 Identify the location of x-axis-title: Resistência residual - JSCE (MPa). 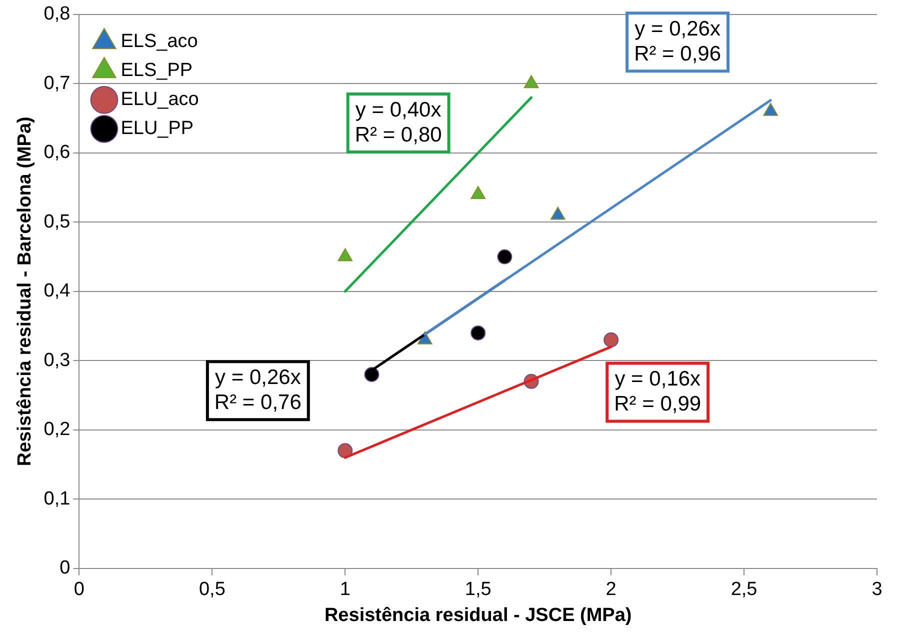
(478, 615).